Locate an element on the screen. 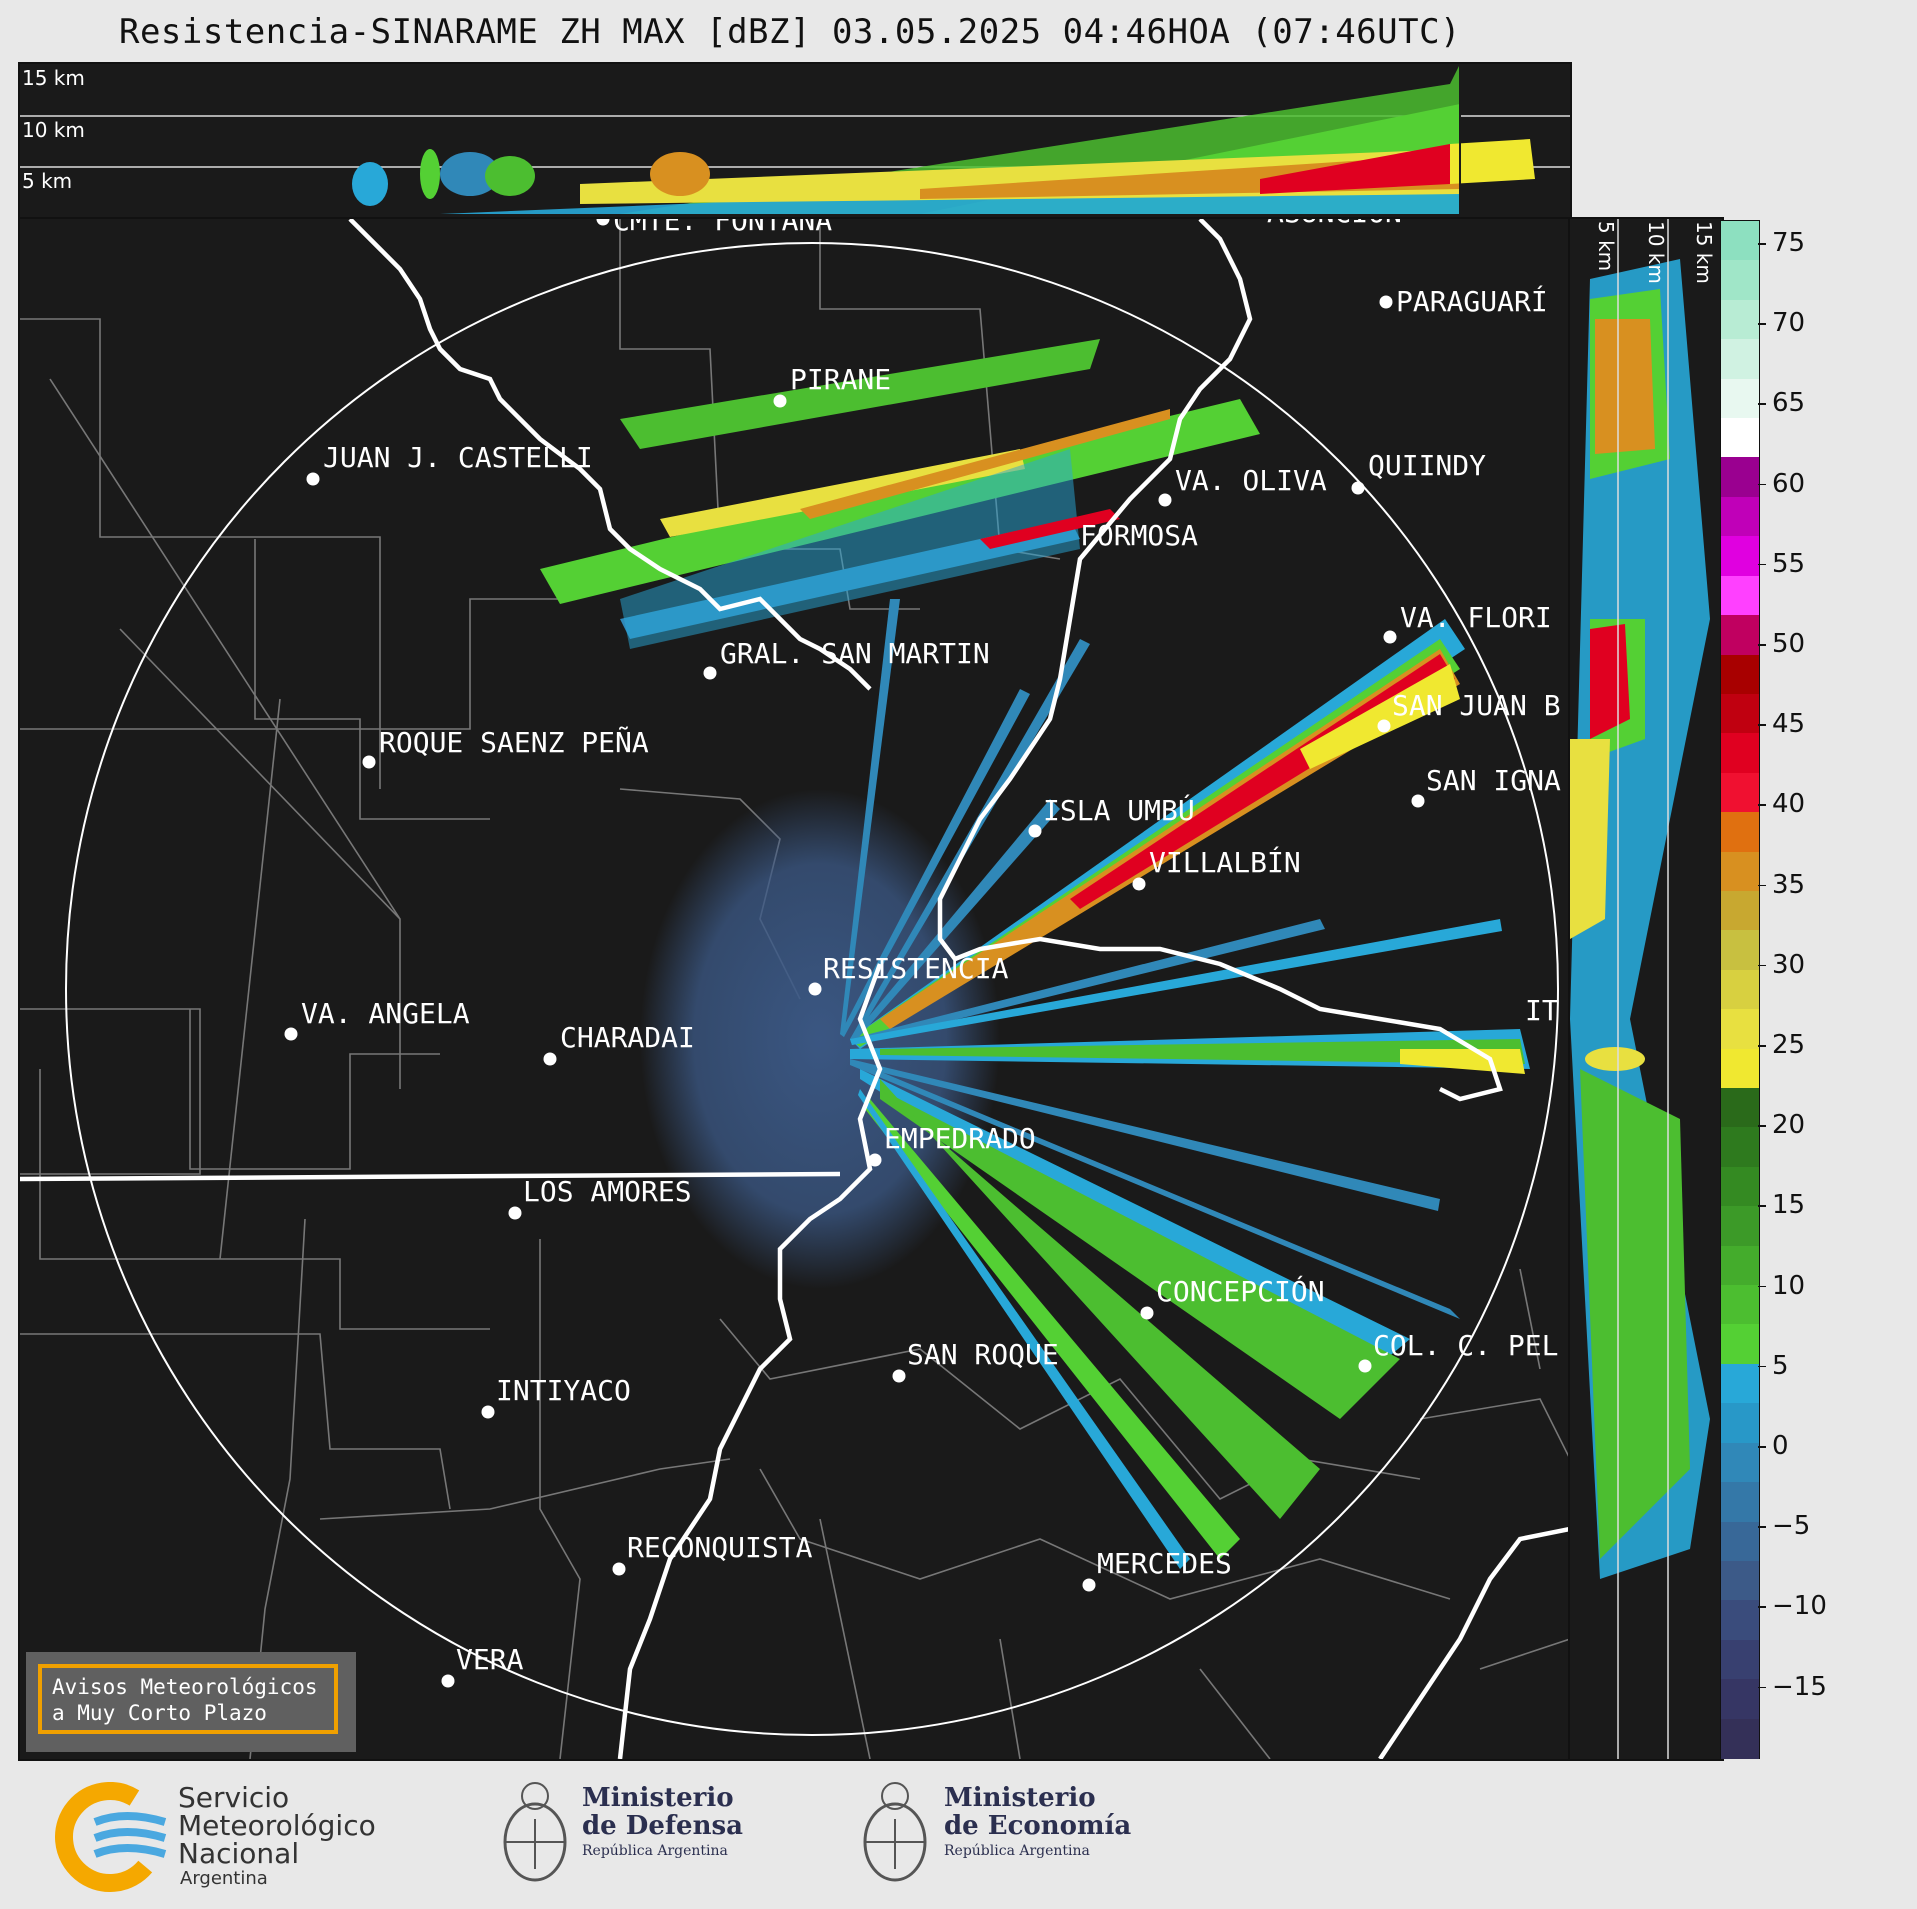  city-label: QUIINDY is located at coordinates (1427, 465).